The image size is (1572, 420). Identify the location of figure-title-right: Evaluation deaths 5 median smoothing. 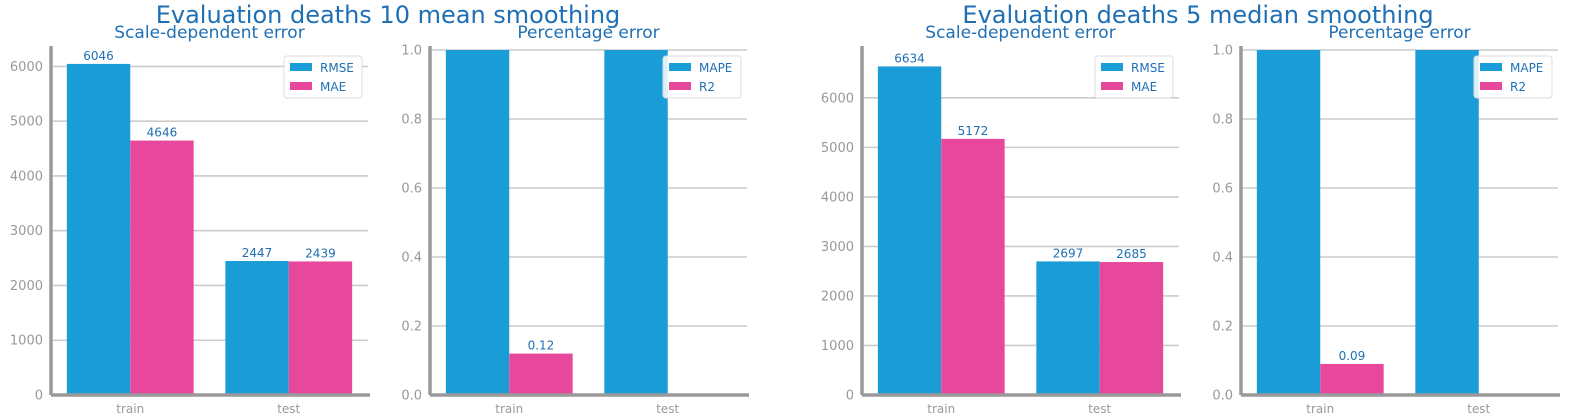
(1198, 15).